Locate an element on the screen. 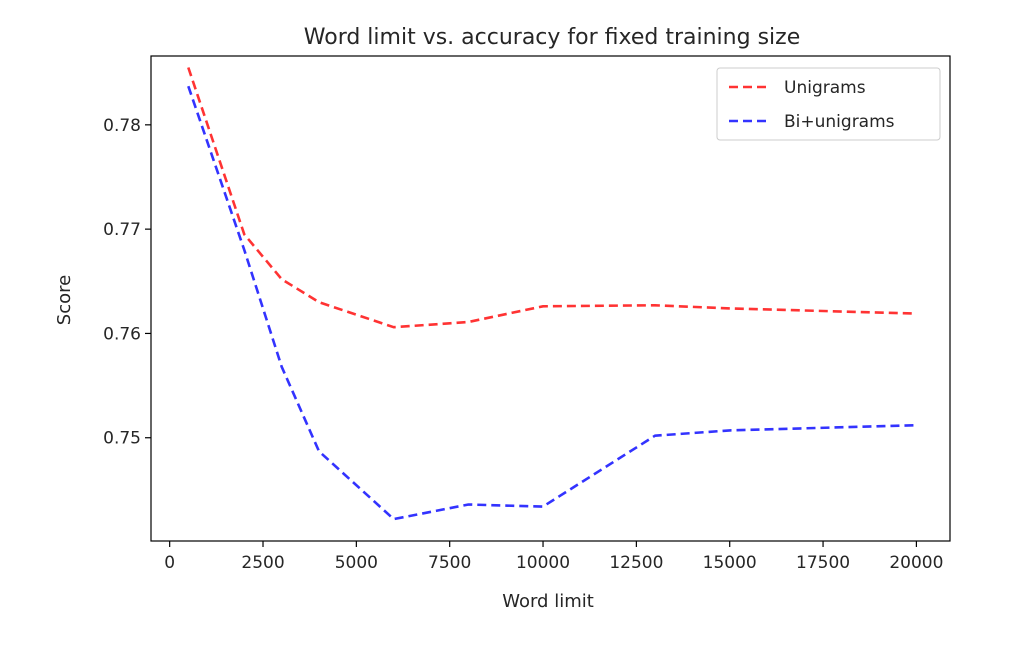  y-tick-label: 0.76 is located at coordinates (122, 334).